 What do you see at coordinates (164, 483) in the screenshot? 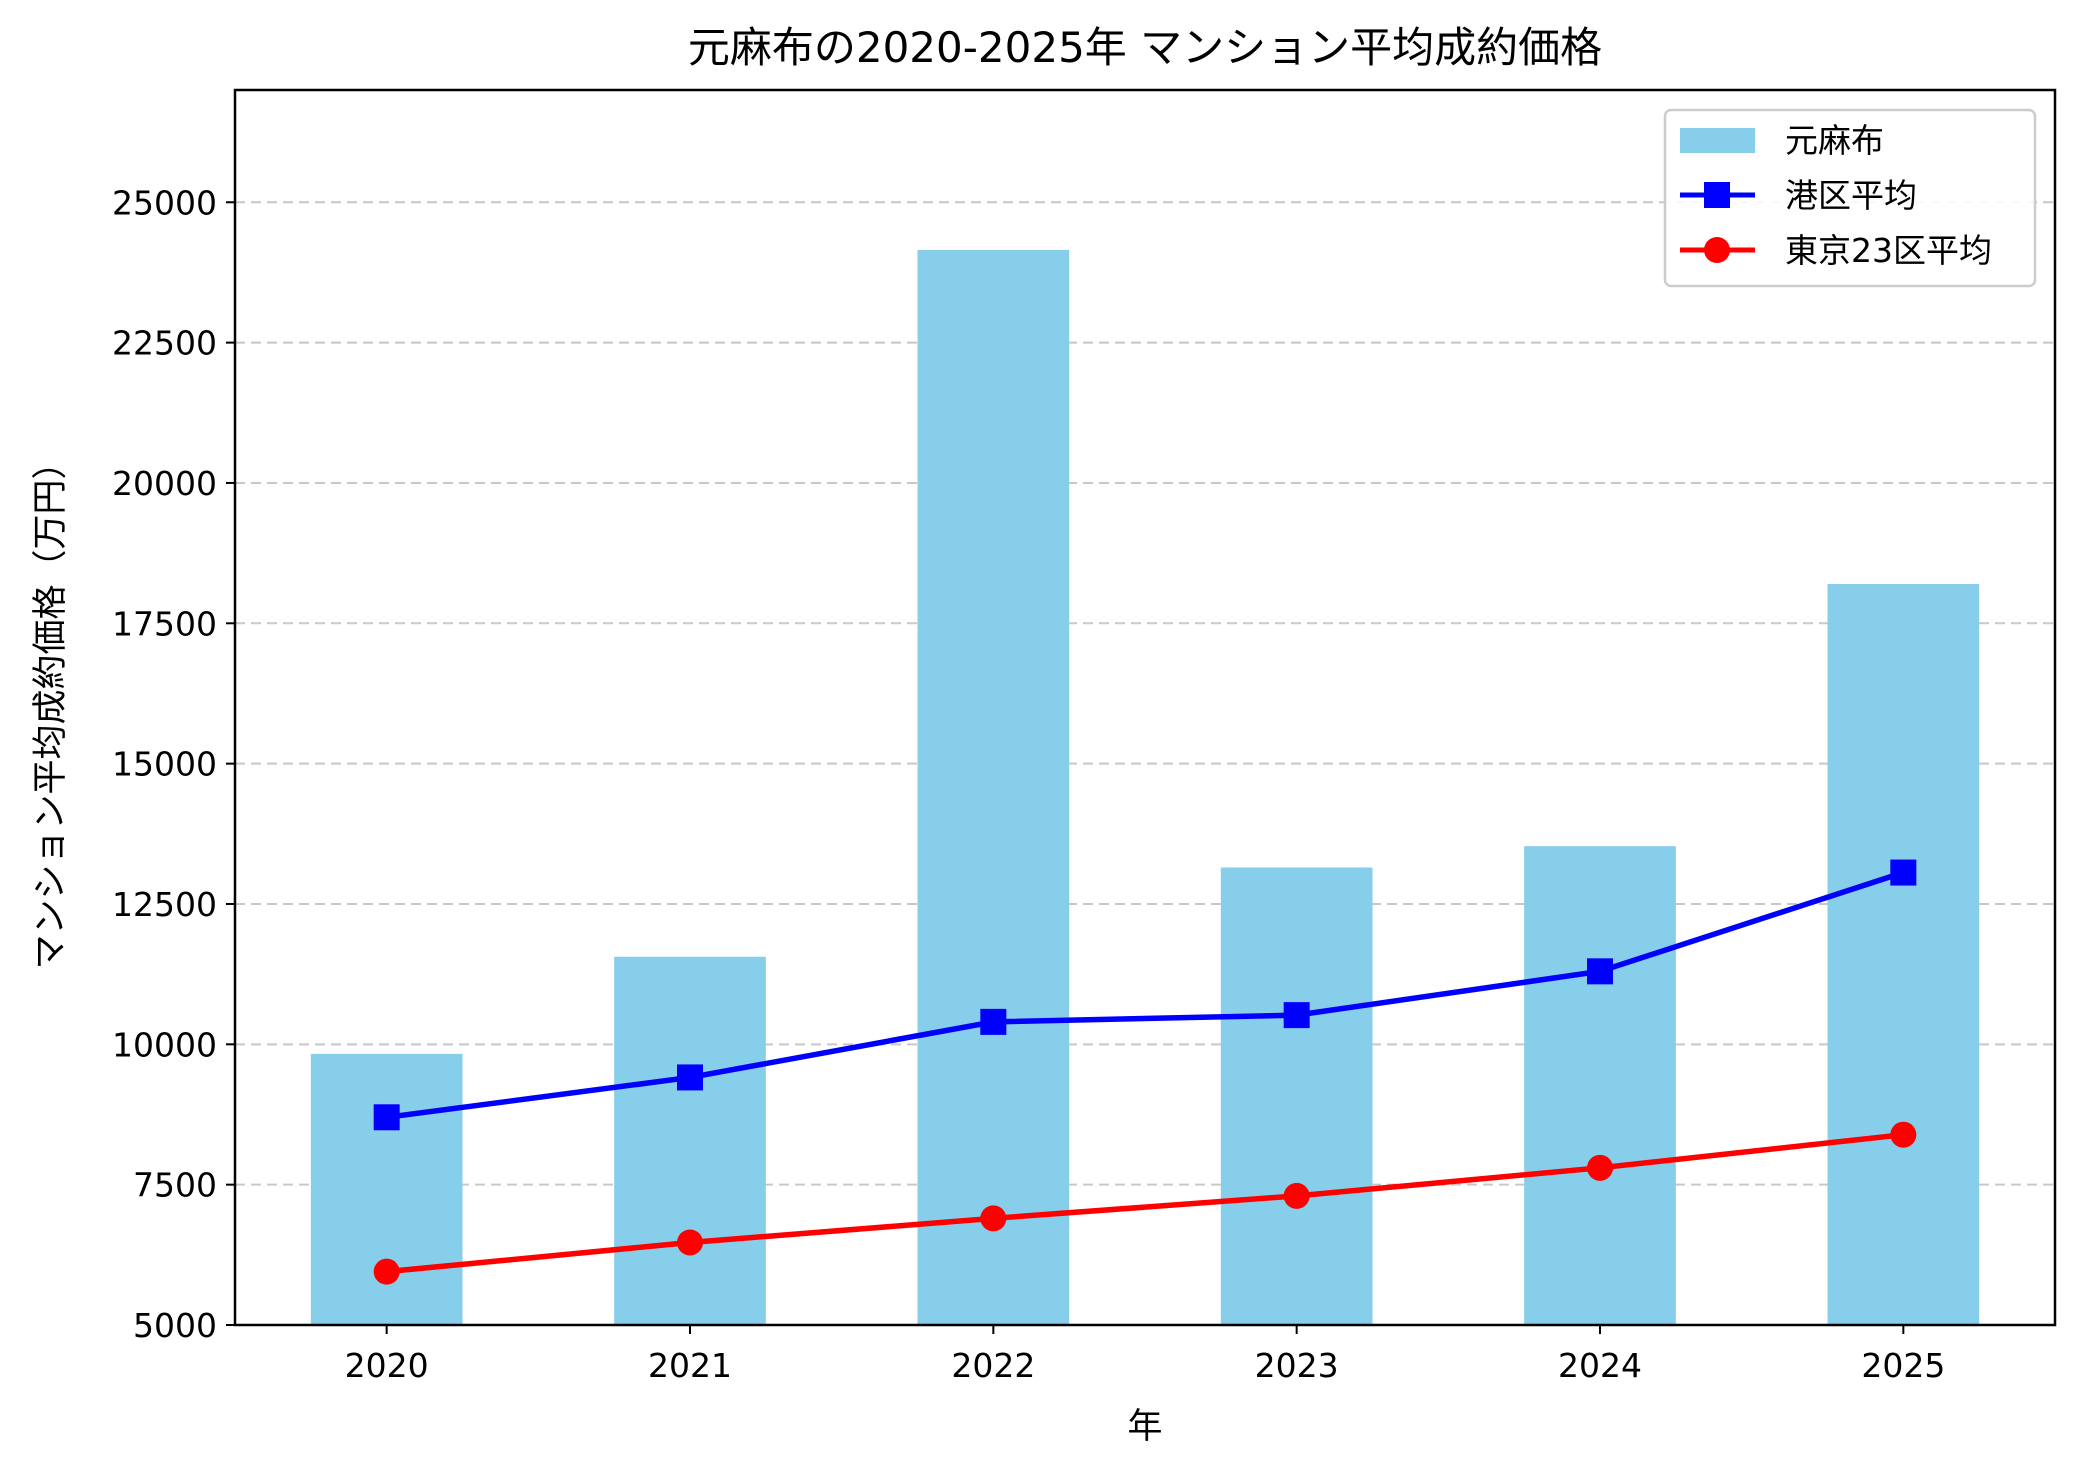
I see `y-tick-label: 20000` at bounding box center [164, 483].